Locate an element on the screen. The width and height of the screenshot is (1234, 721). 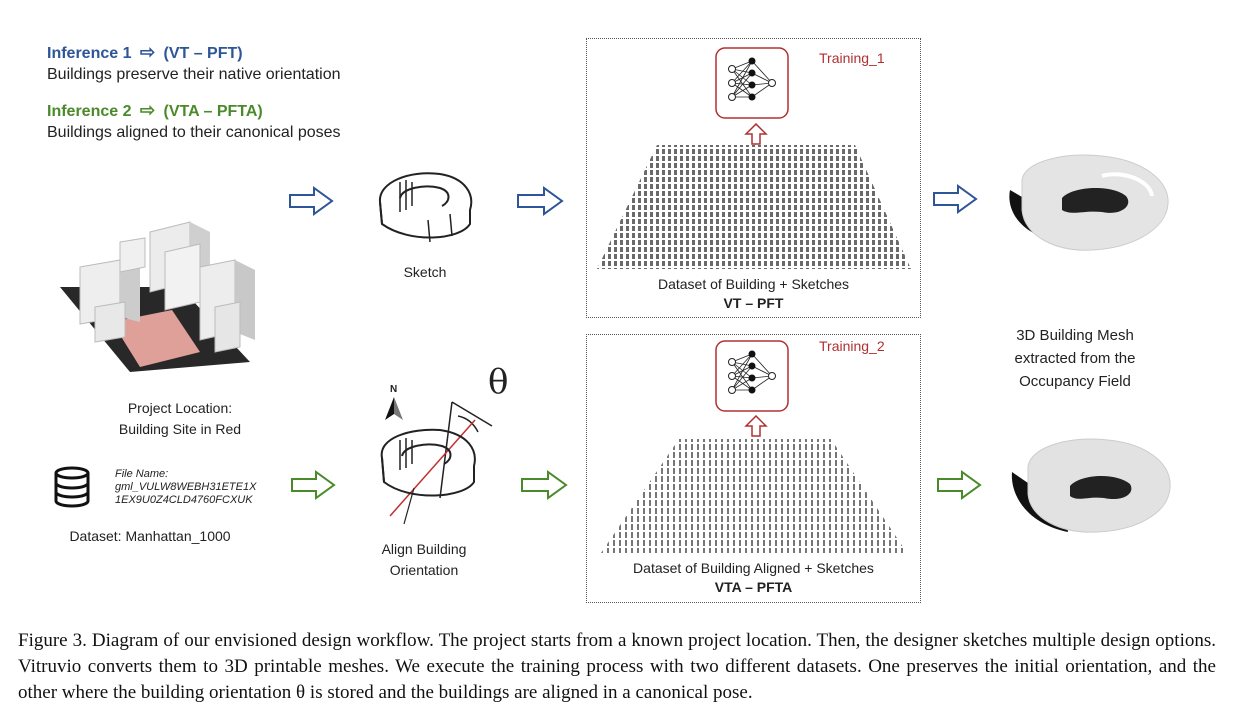
aligned-sketch-drawing is located at coordinates (436, 463).